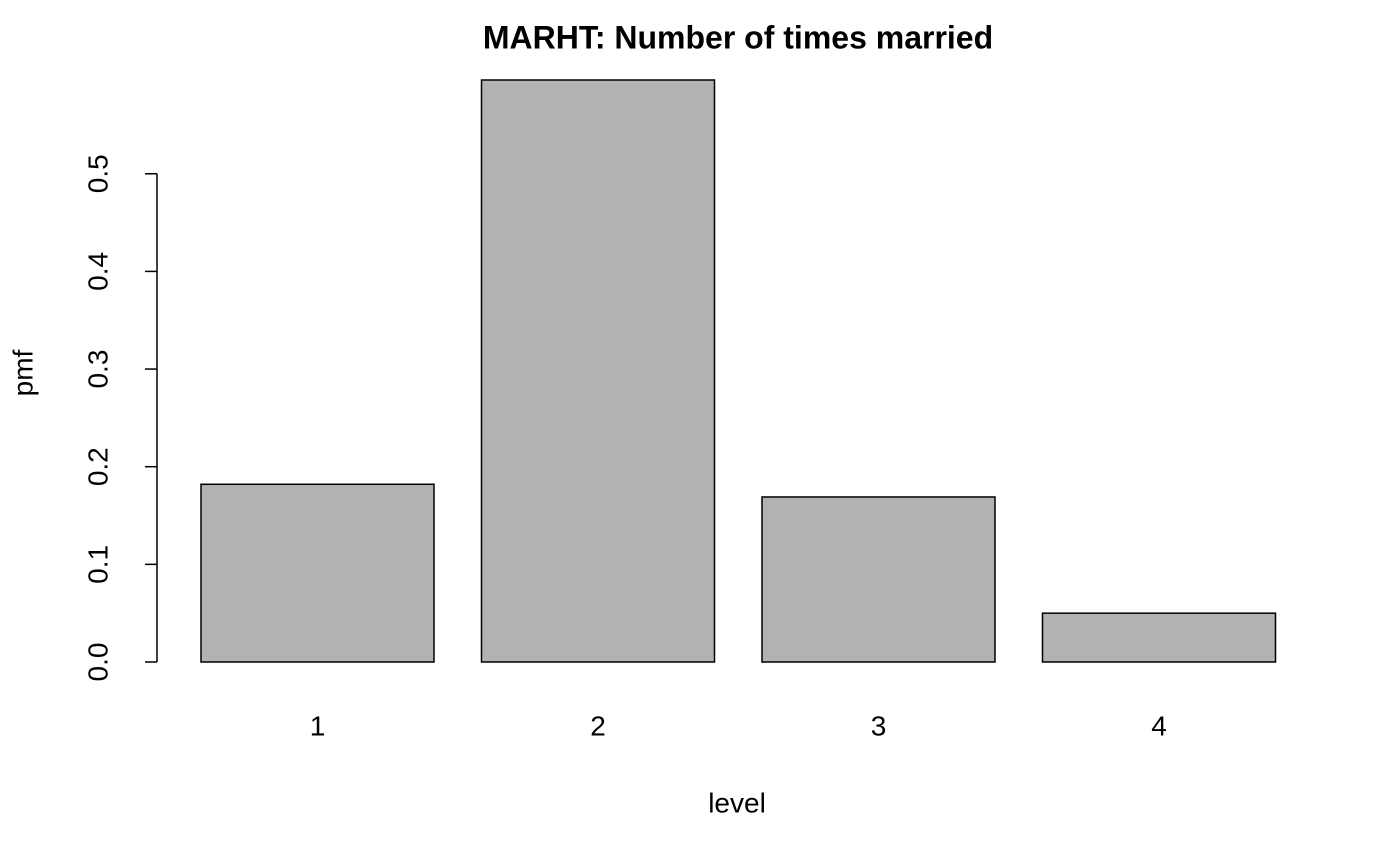 The width and height of the screenshot is (1400, 865). I want to click on x-tick-label: 4, so click(1159, 725).